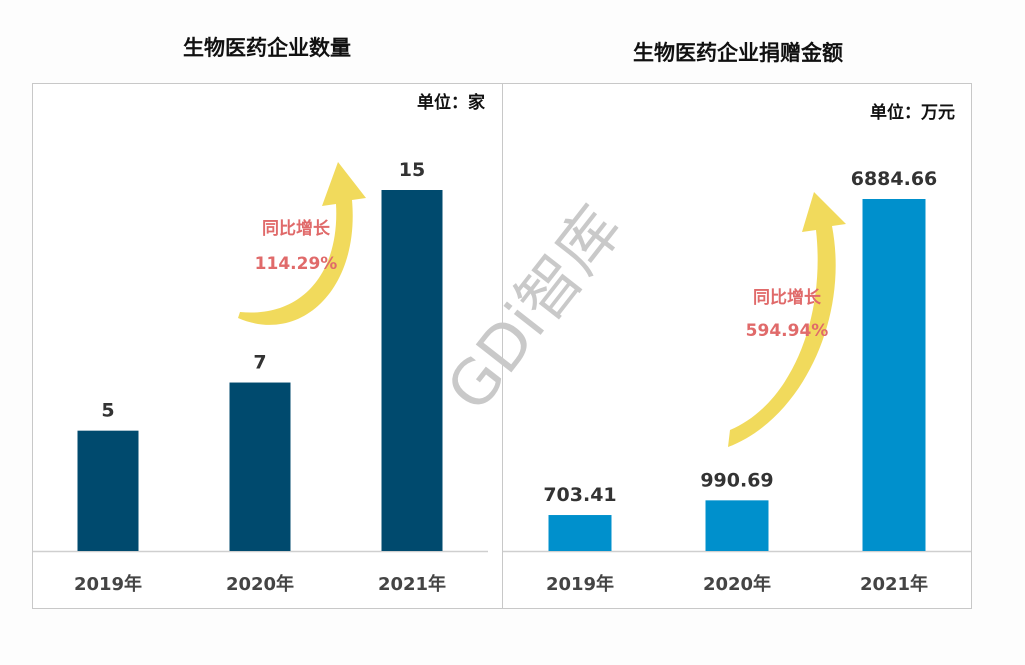 The width and height of the screenshot is (1025, 665). Describe the element at coordinates (412, 170) in the screenshot. I see `bar-value-label: 15` at that location.